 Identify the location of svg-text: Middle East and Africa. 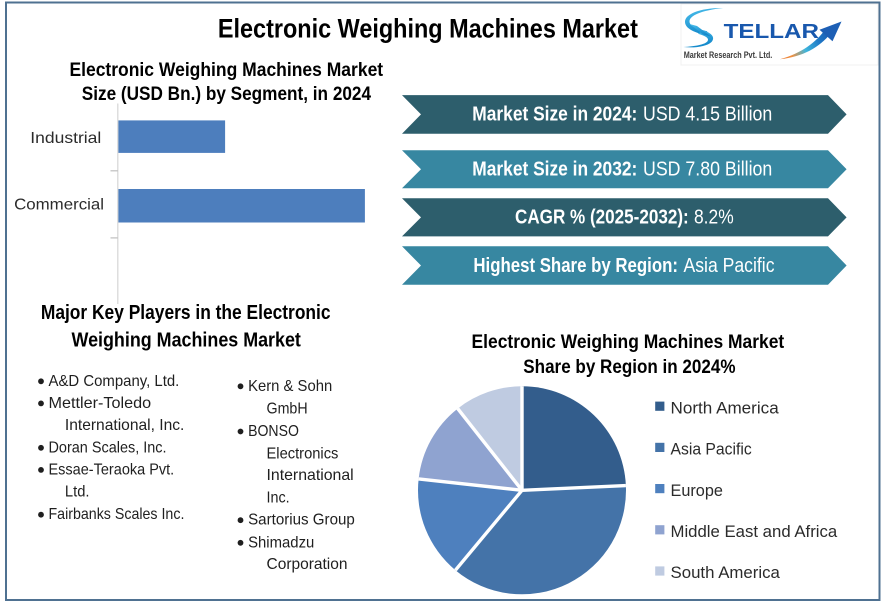
(754, 531).